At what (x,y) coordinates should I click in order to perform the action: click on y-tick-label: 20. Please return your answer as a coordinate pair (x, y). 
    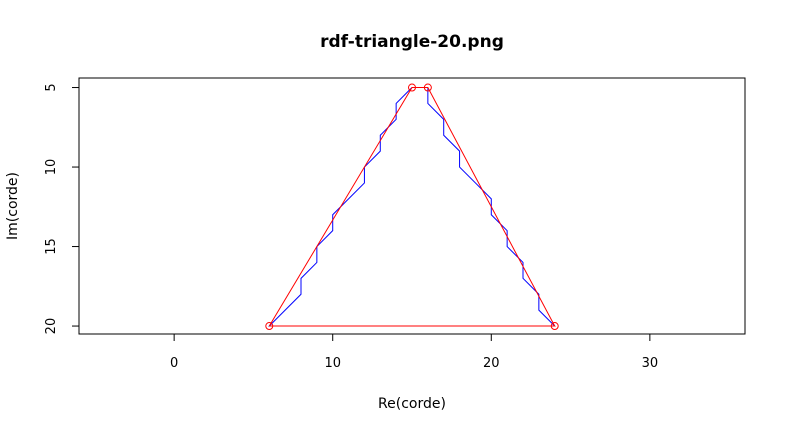
    Looking at the image, I should click on (51, 326).